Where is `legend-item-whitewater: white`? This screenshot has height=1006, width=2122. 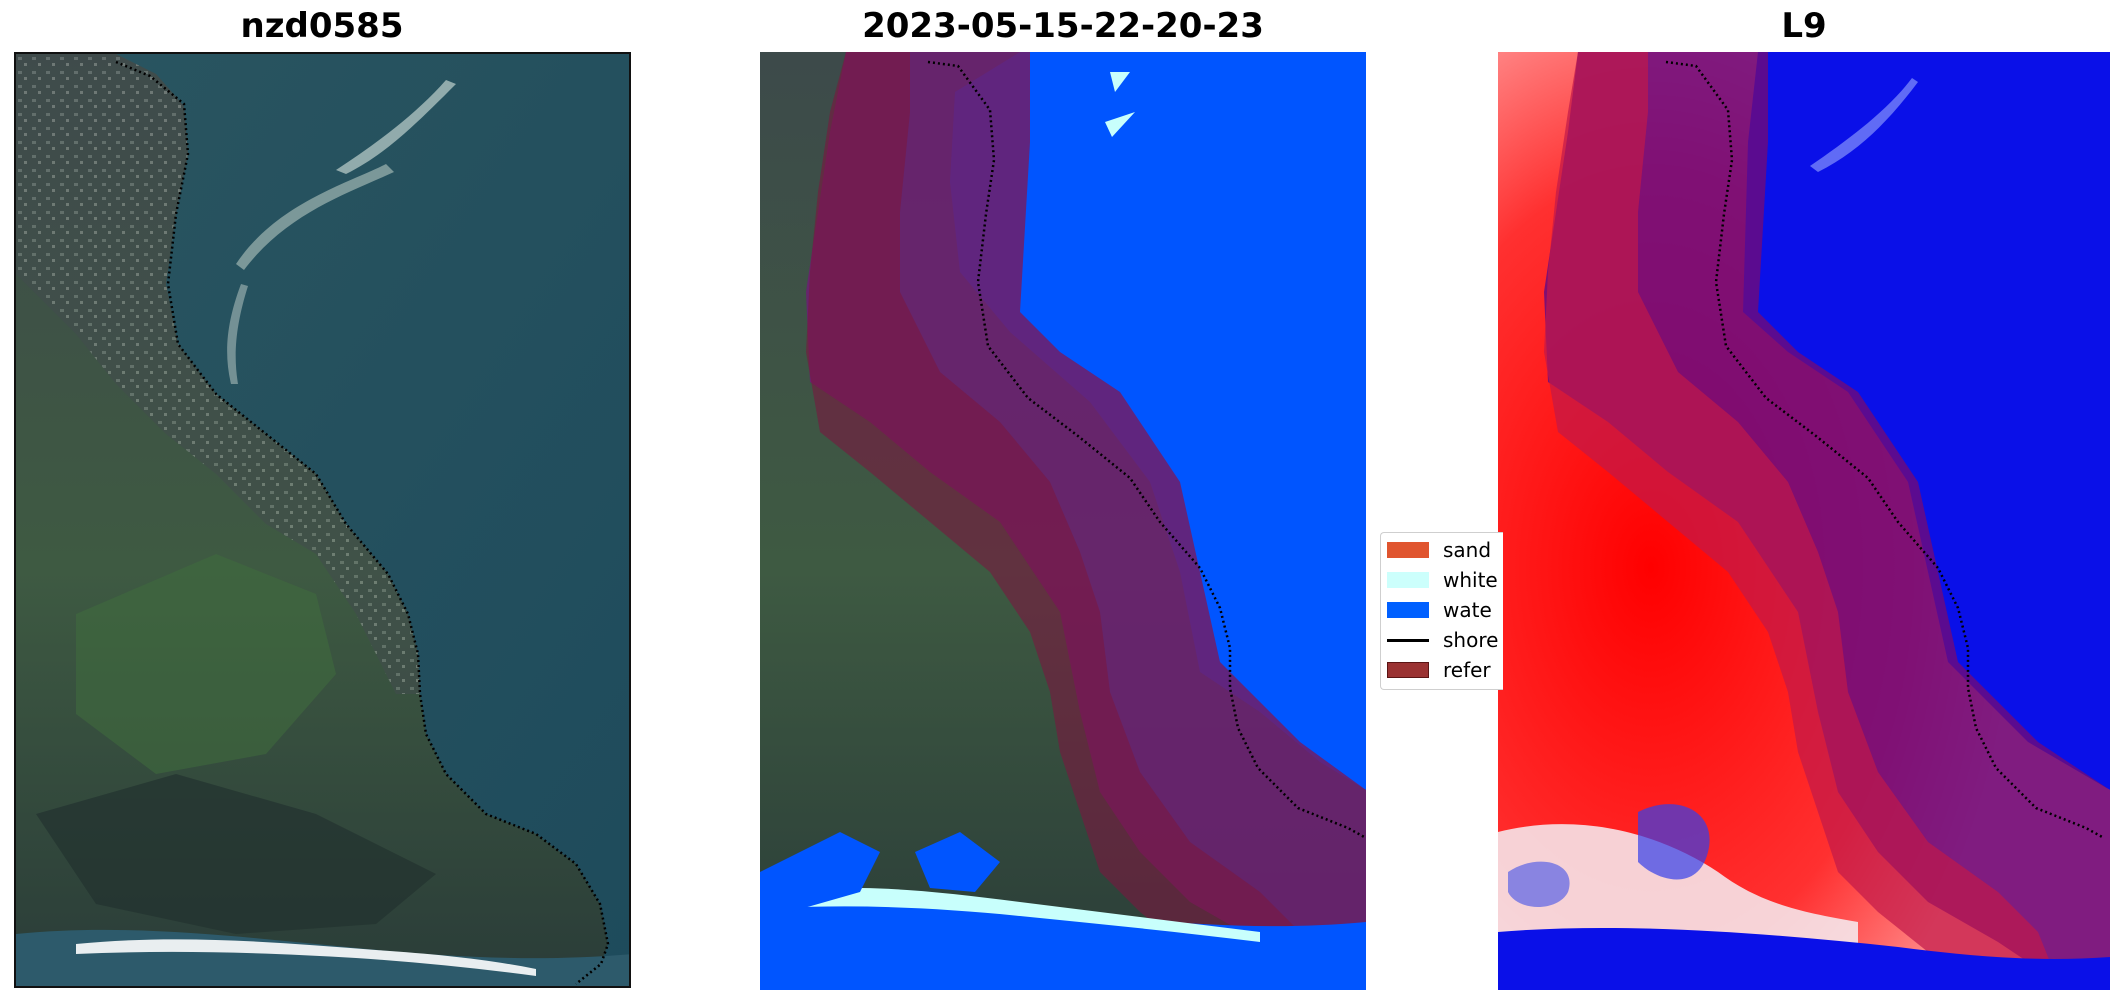 legend-item-whitewater: white is located at coordinates (1442, 580).